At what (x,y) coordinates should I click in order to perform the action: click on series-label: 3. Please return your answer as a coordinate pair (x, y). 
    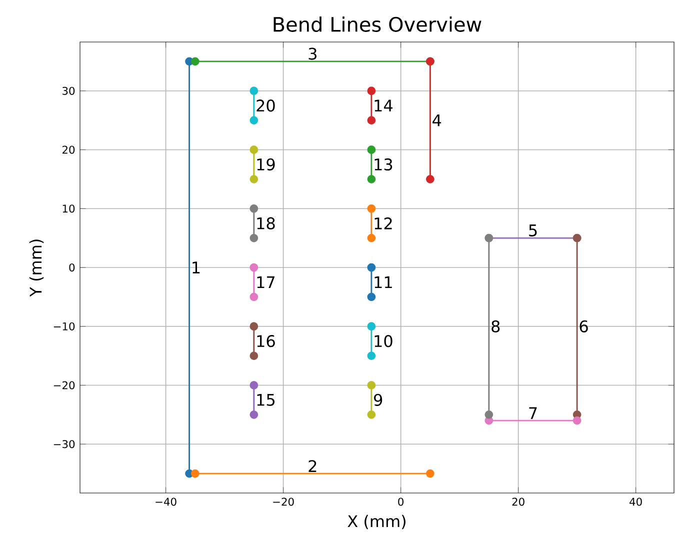
    Looking at the image, I should click on (312, 54).